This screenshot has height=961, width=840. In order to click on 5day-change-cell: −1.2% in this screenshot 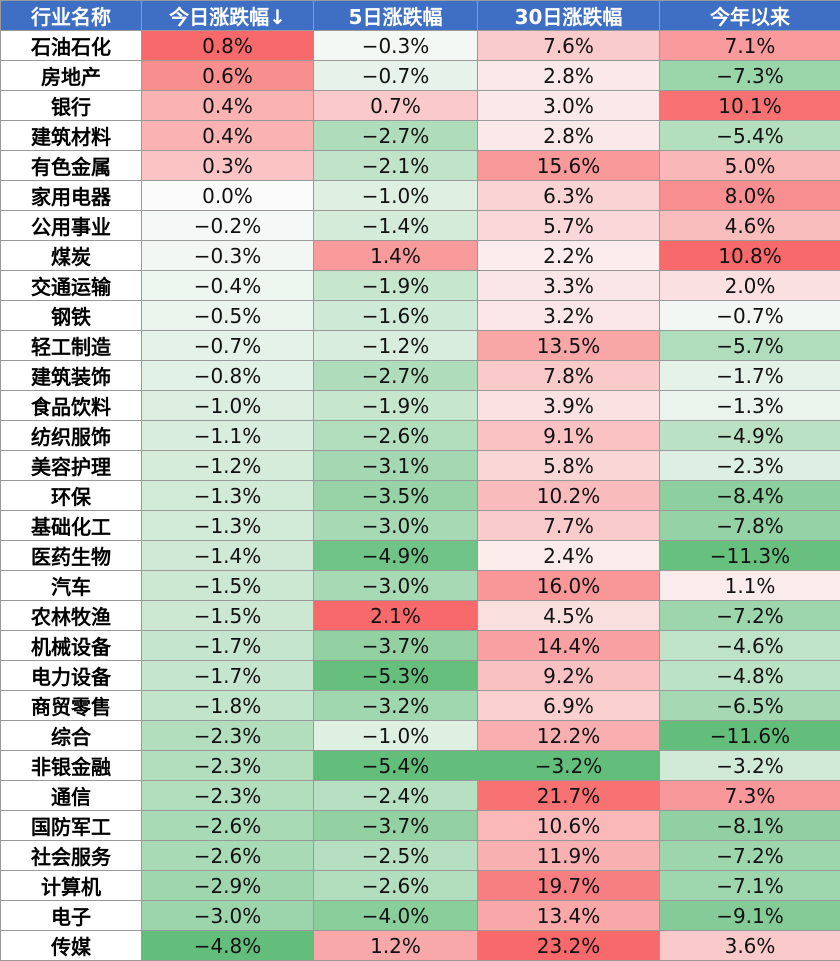, I will do `click(396, 346)`.